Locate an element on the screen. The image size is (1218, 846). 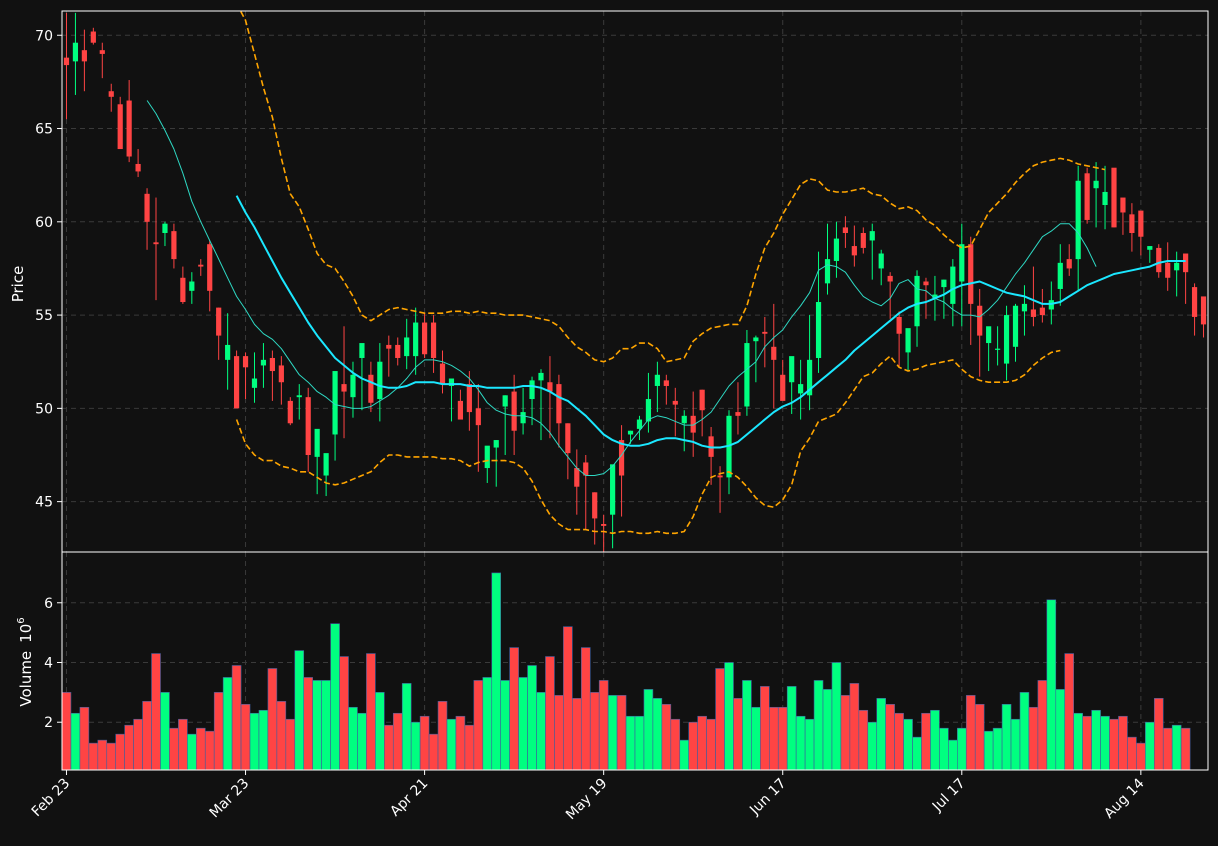
price-tick-label: 55 is located at coordinates (44, 316).